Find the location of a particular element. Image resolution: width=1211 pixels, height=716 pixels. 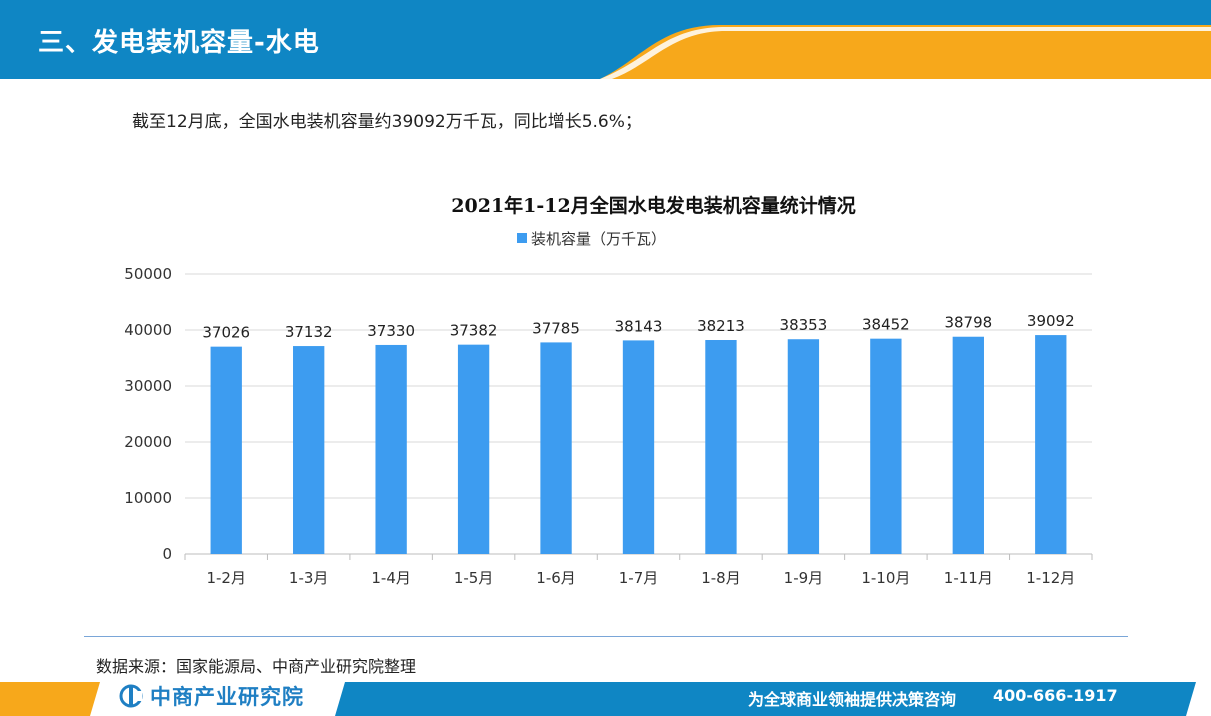

page-title: 三、发电装机容量-水电 is located at coordinates (179, 43).